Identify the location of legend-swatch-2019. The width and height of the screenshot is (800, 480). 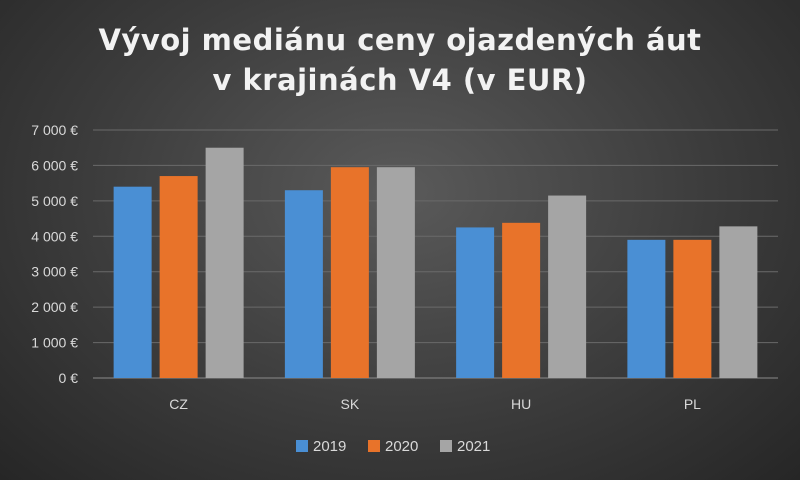
(302, 446).